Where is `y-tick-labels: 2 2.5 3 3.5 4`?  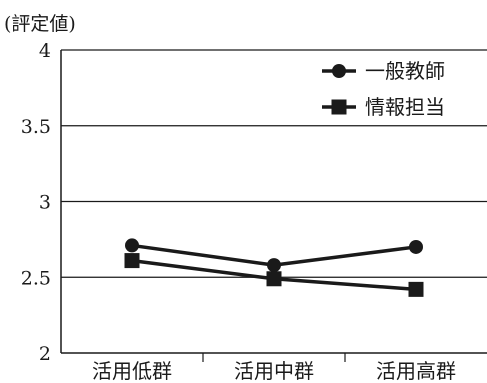
y-tick-labels: 2 2.5 3 3.5 4 is located at coordinates (36, 202).